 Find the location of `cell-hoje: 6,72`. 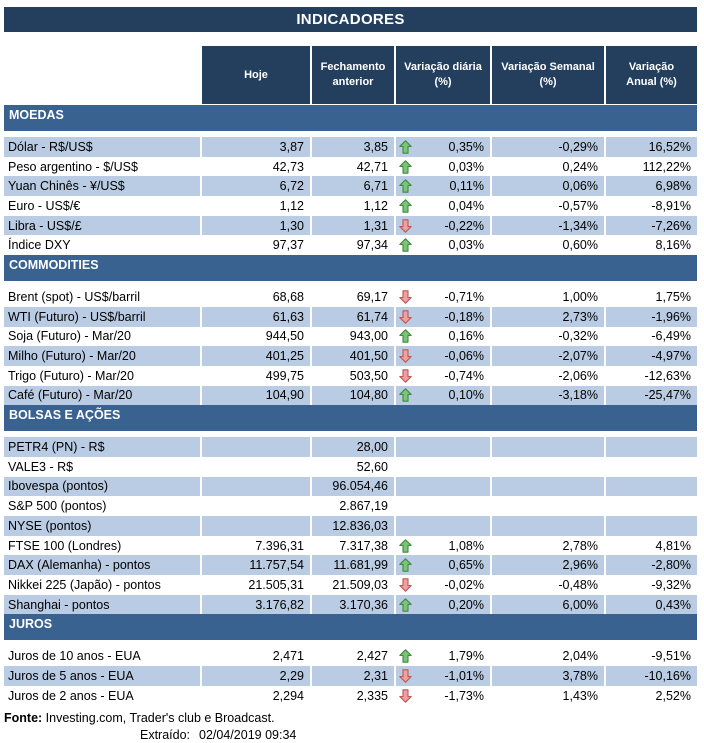

cell-hoje: 6,72 is located at coordinates (256, 186).